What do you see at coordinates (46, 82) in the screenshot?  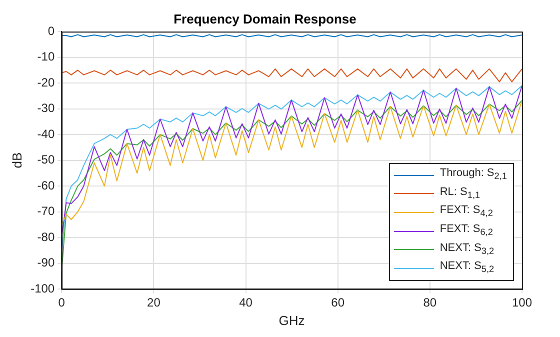 I see `y-tick-label: -20` at bounding box center [46, 82].